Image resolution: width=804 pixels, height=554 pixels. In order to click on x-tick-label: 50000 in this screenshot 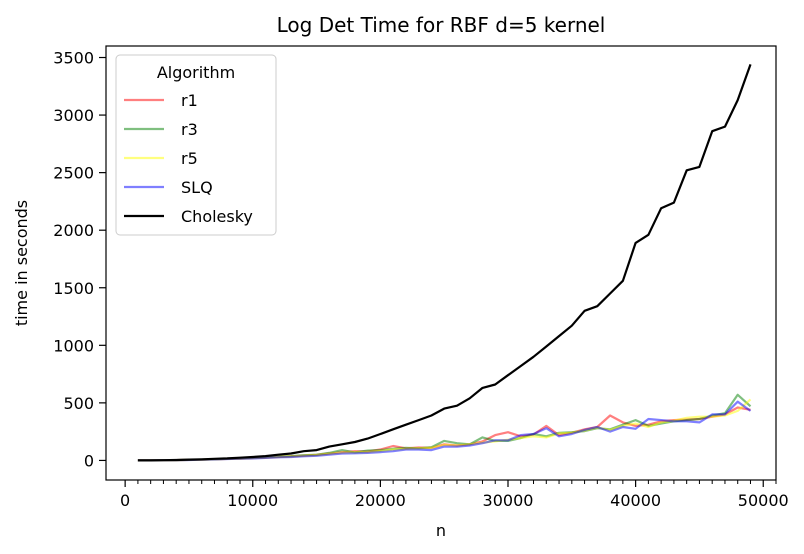, I will do `click(763, 500)`.